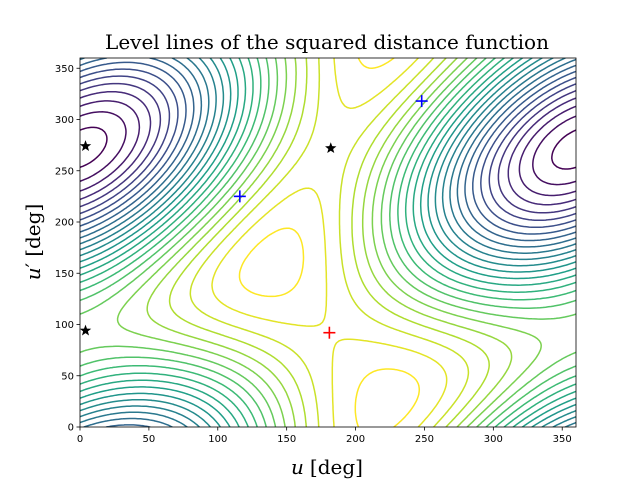 The height and width of the screenshot is (480, 640). What do you see at coordinates (493, 439) in the screenshot?
I see `x-tick-label: 300` at bounding box center [493, 439].